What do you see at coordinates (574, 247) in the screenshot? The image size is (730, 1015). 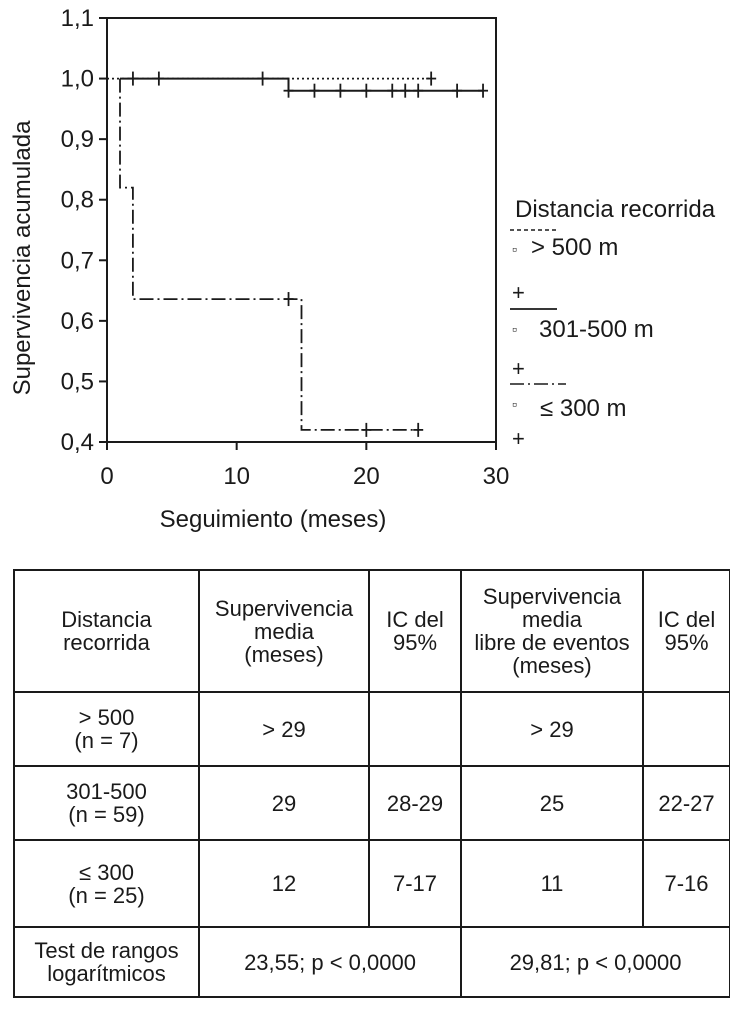 I see `legend-label-gt500: > 500 m` at bounding box center [574, 247].